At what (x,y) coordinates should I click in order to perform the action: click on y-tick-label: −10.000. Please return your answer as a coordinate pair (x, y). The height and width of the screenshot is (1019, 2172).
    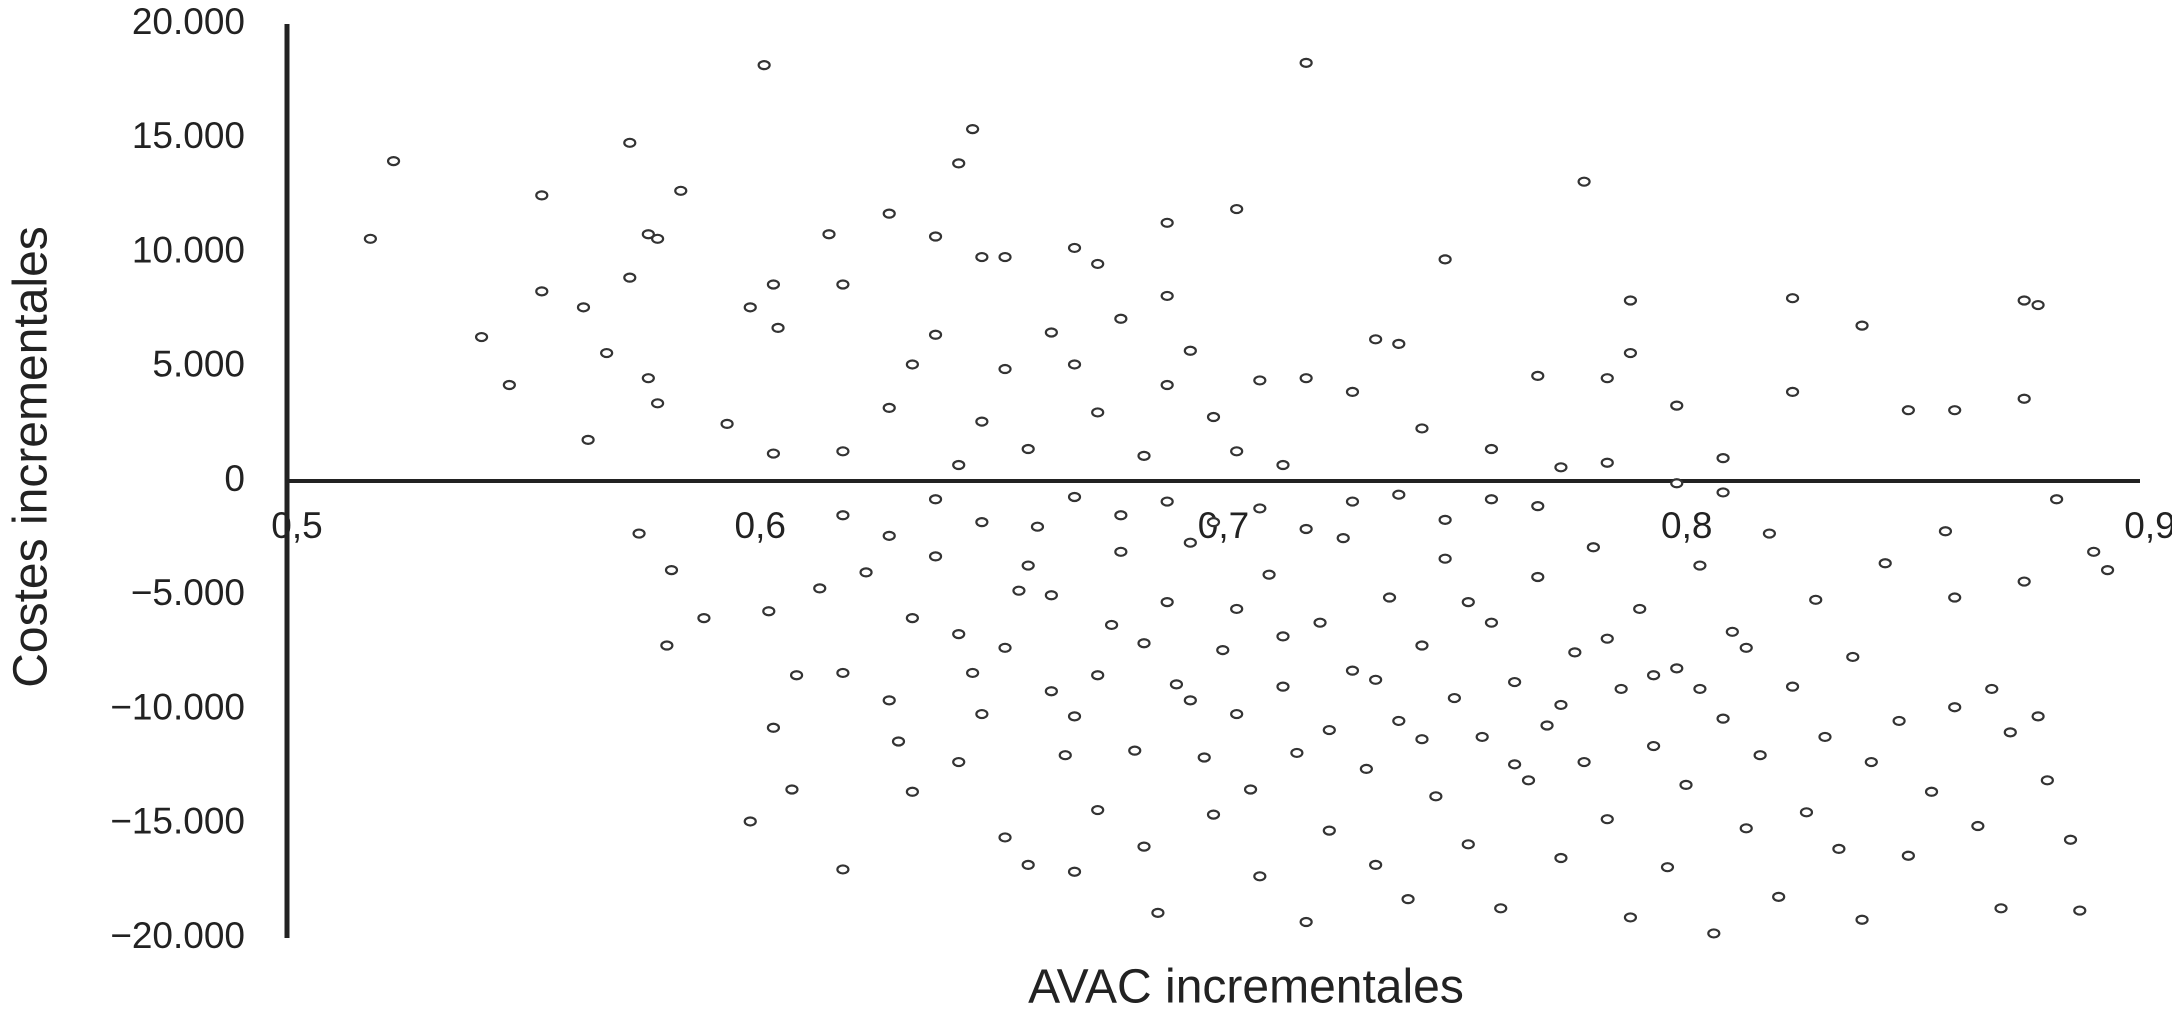
    Looking at the image, I should click on (177, 706).